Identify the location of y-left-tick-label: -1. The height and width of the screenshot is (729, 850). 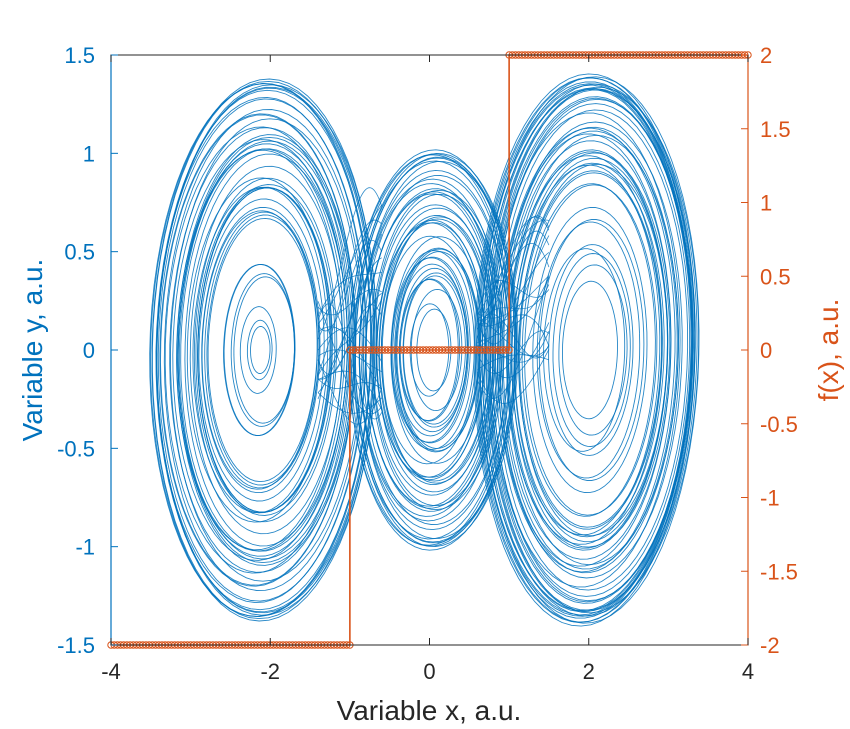
(85, 547).